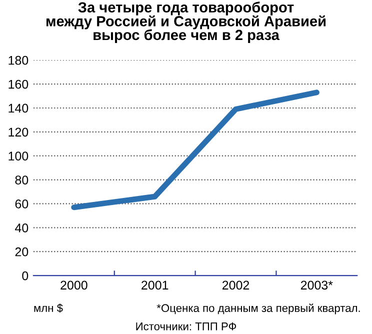  I want to click on x-tick-label: 2003*, so click(316, 285).